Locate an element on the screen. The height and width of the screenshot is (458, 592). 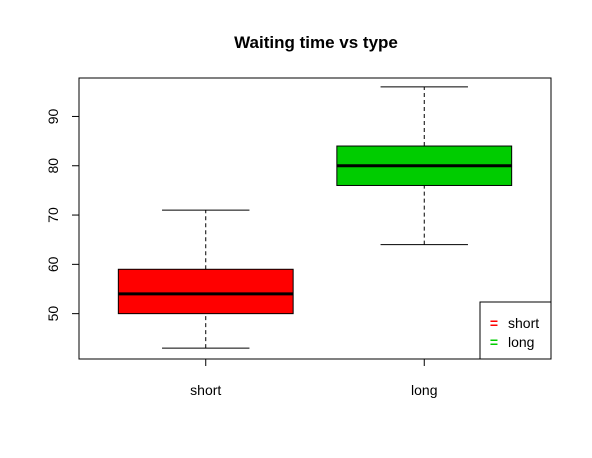
x-axis: short long is located at coordinates (313, 378).